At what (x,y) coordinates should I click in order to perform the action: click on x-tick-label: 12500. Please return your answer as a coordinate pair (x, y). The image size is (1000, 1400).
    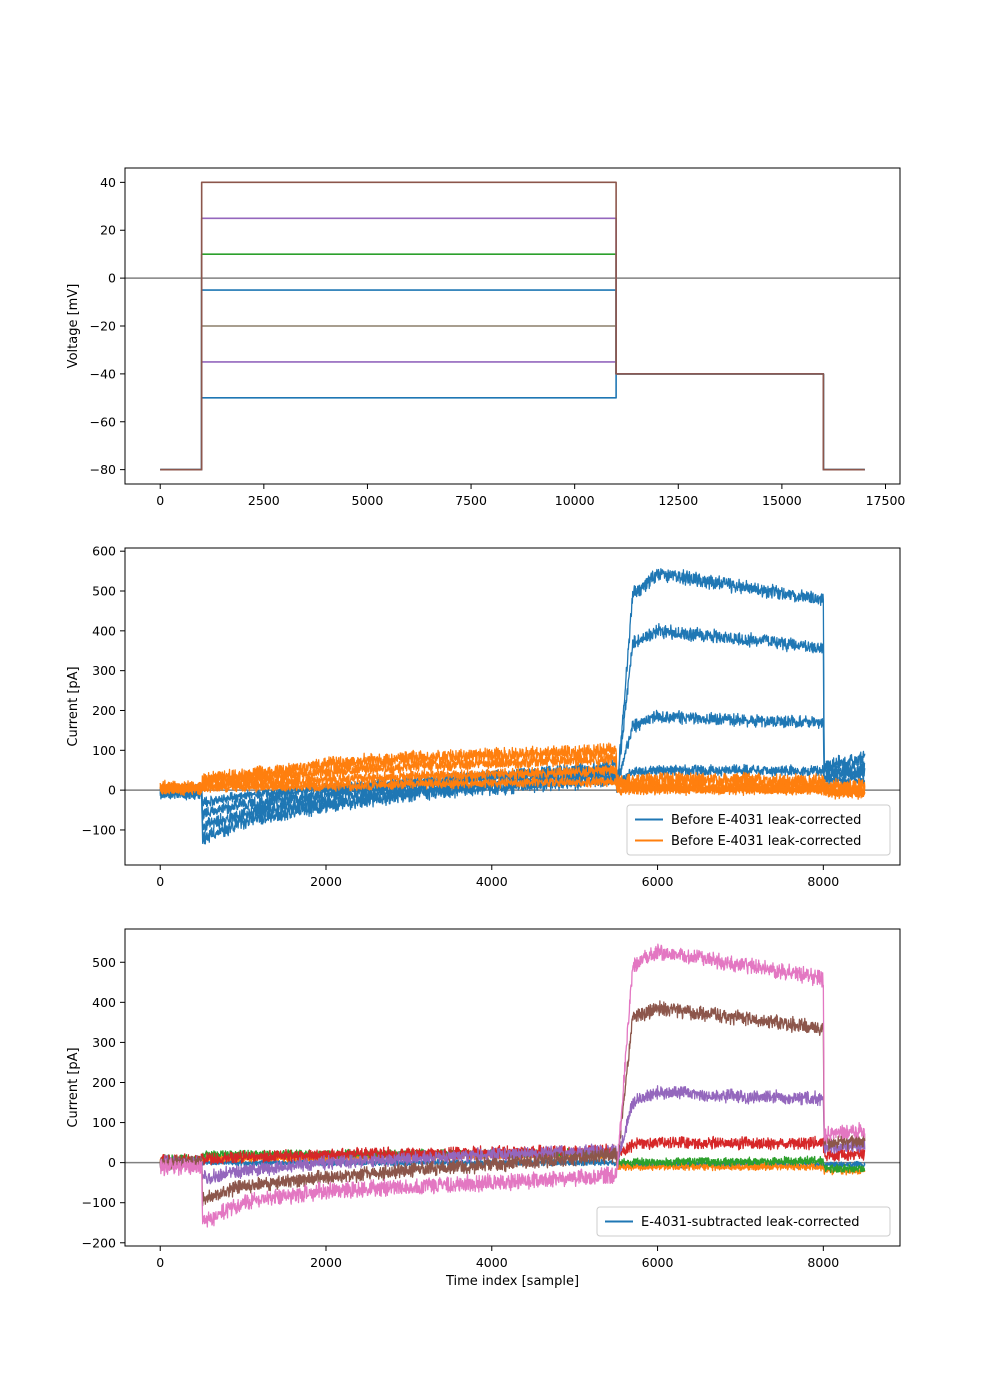
    Looking at the image, I should click on (678, 500).